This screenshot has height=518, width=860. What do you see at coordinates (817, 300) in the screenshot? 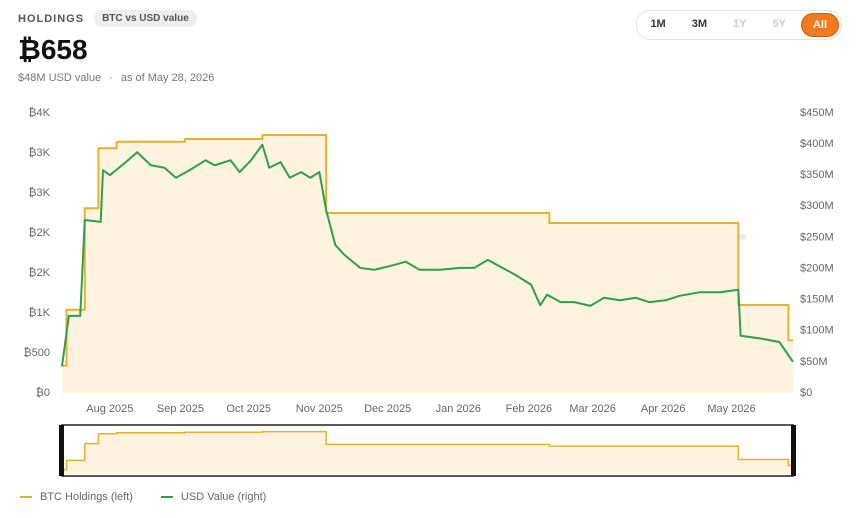
I see `y2-tick-label: $150M` at bounding box center [817, 300].